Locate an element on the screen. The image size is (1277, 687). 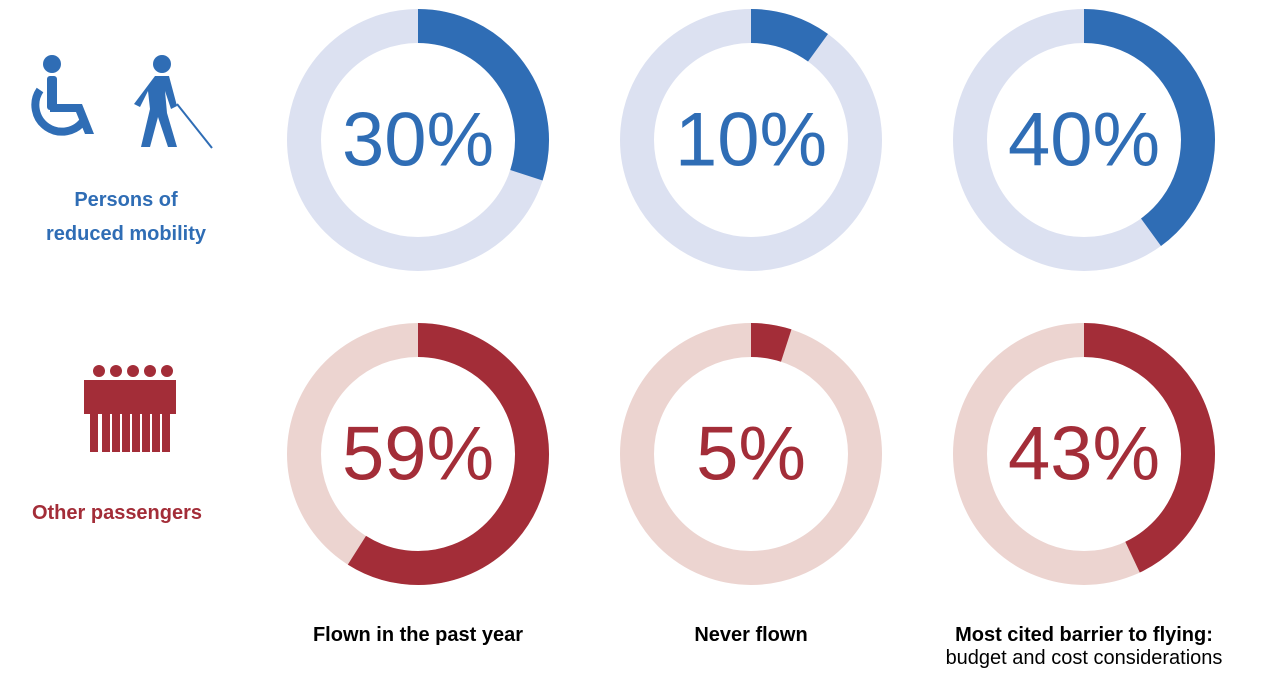
column-label-never-flown: Never flown is located at coordinates (751, 635).